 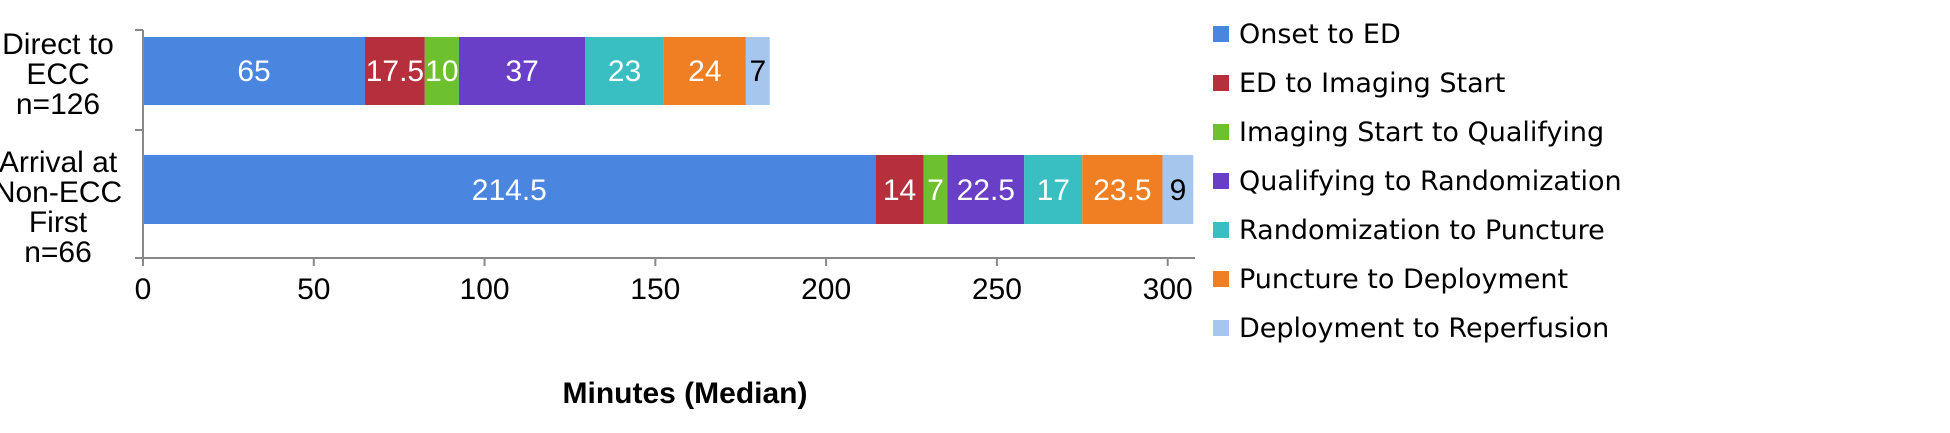 What do you see at coordinates (1424, 328) in the screenshot?
I see `legend-label: Deployment to Reperfusion` at bounding box center [1424, 328].